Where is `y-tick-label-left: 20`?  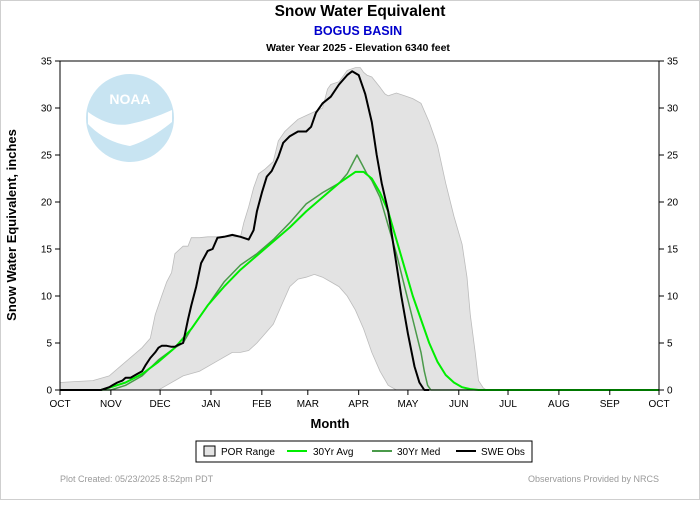
y-tick-label-left: 20 is located at coordinates (47, 203).